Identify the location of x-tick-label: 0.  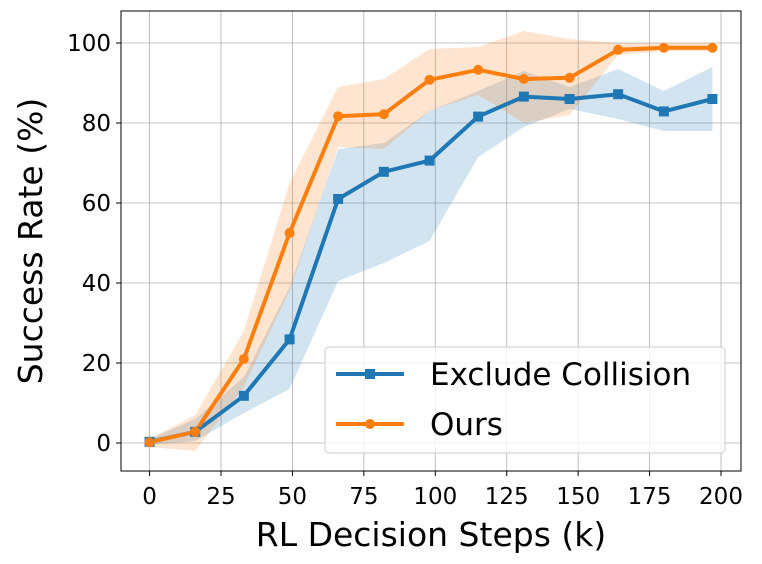
(149, 497).